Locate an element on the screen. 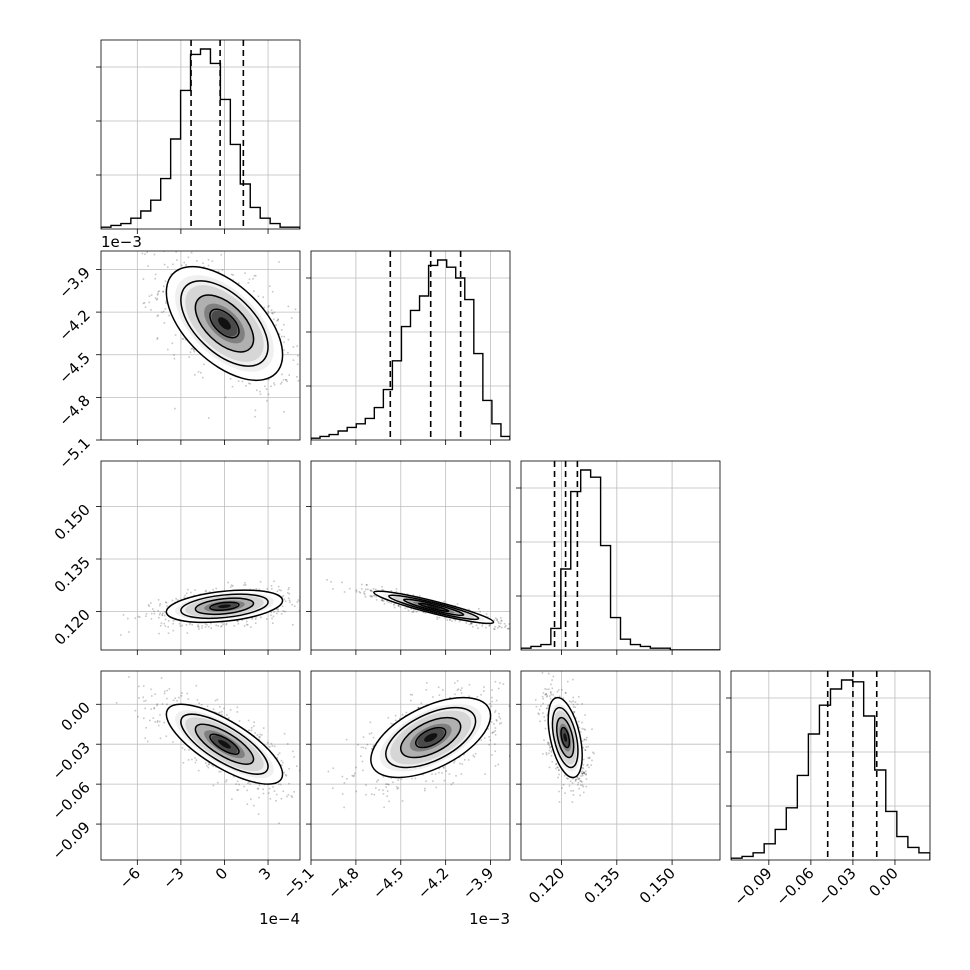  density-contour is located at coordinates (224, 744).